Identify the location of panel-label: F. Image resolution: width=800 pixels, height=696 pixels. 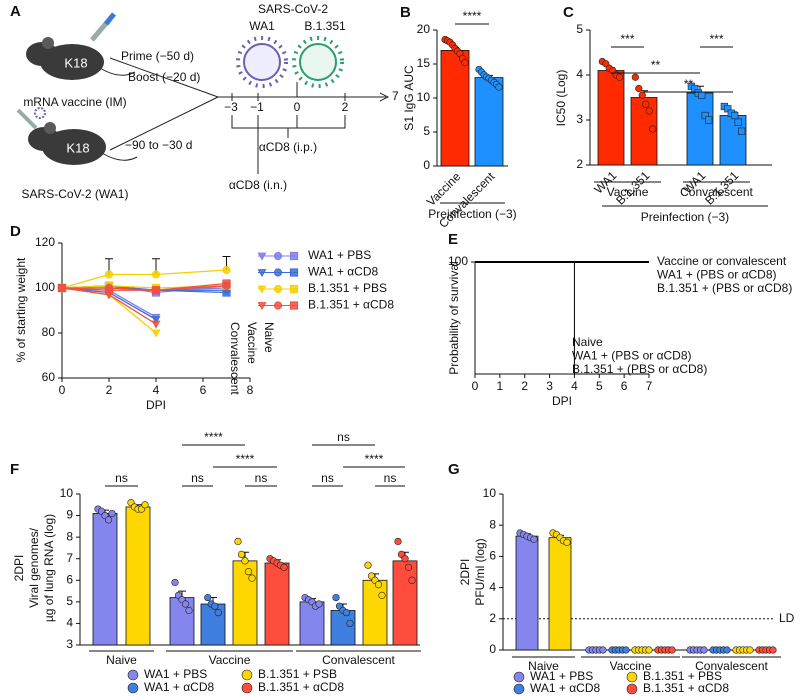
(14, 469).